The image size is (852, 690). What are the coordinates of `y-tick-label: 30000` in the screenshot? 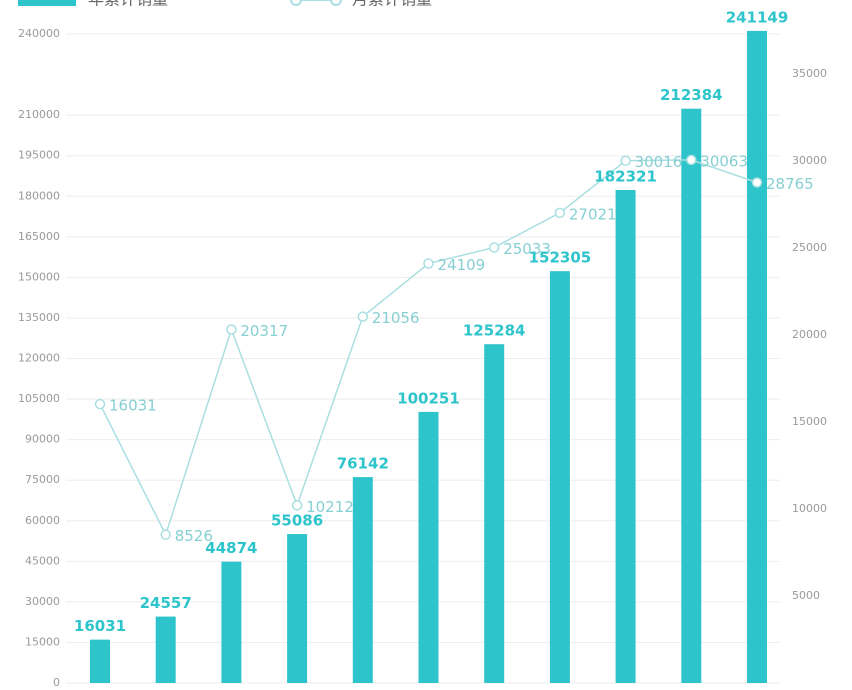 It's located at (42, 601).